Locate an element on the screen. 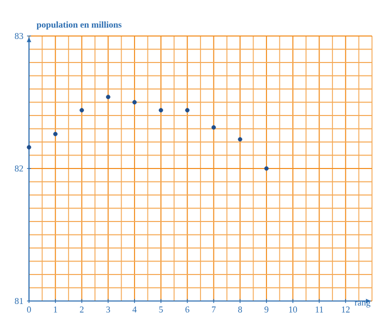 The image size is (379, 328). x-tick-label: 1 is located at coordinates (56, 309).